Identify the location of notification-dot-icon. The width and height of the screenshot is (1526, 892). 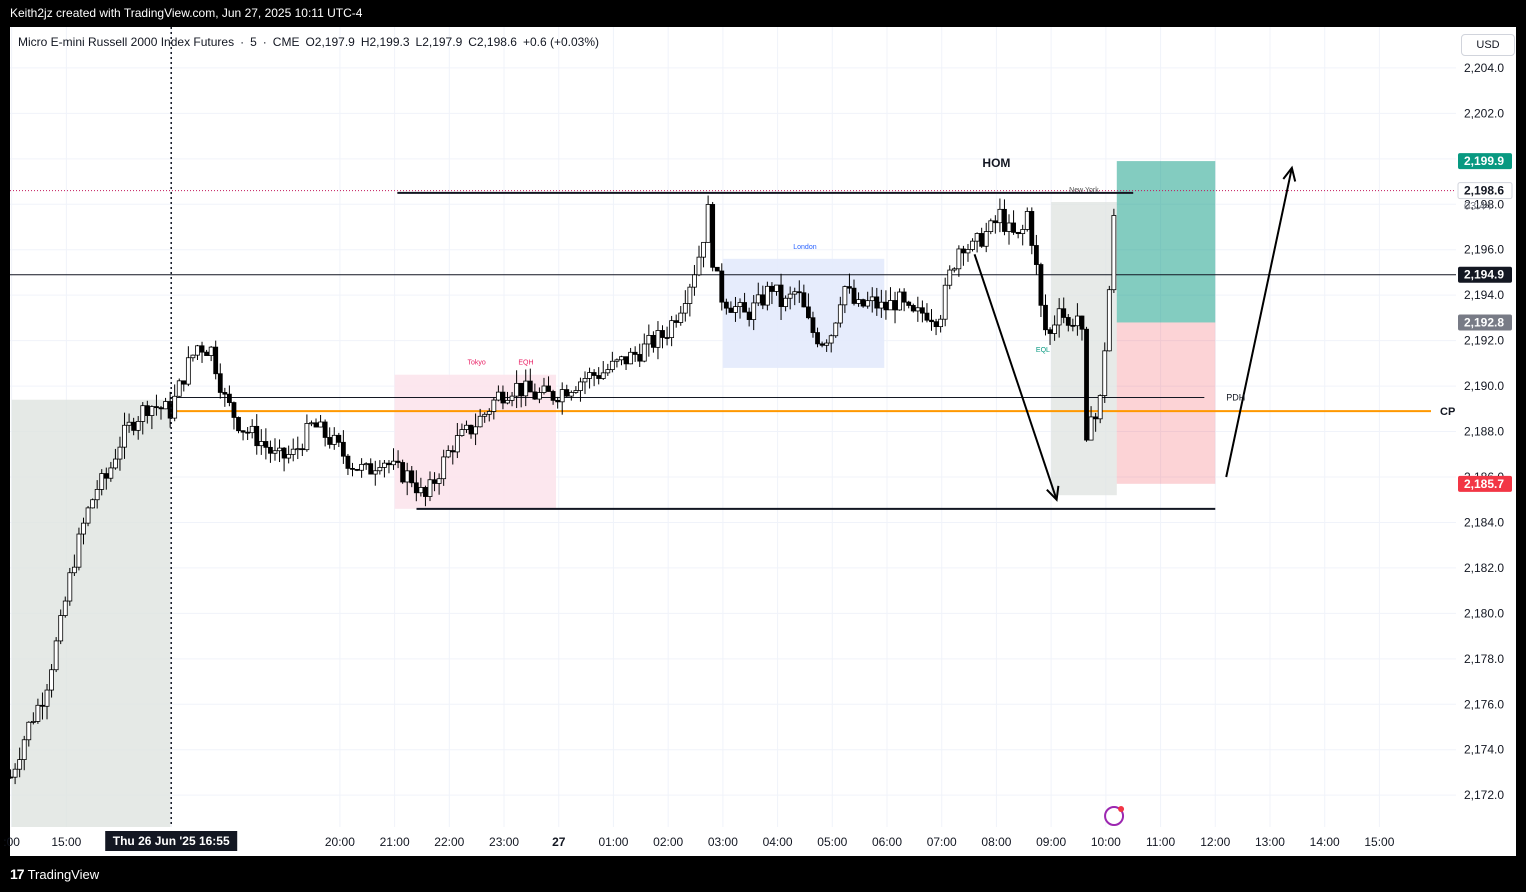
(1121, 809).